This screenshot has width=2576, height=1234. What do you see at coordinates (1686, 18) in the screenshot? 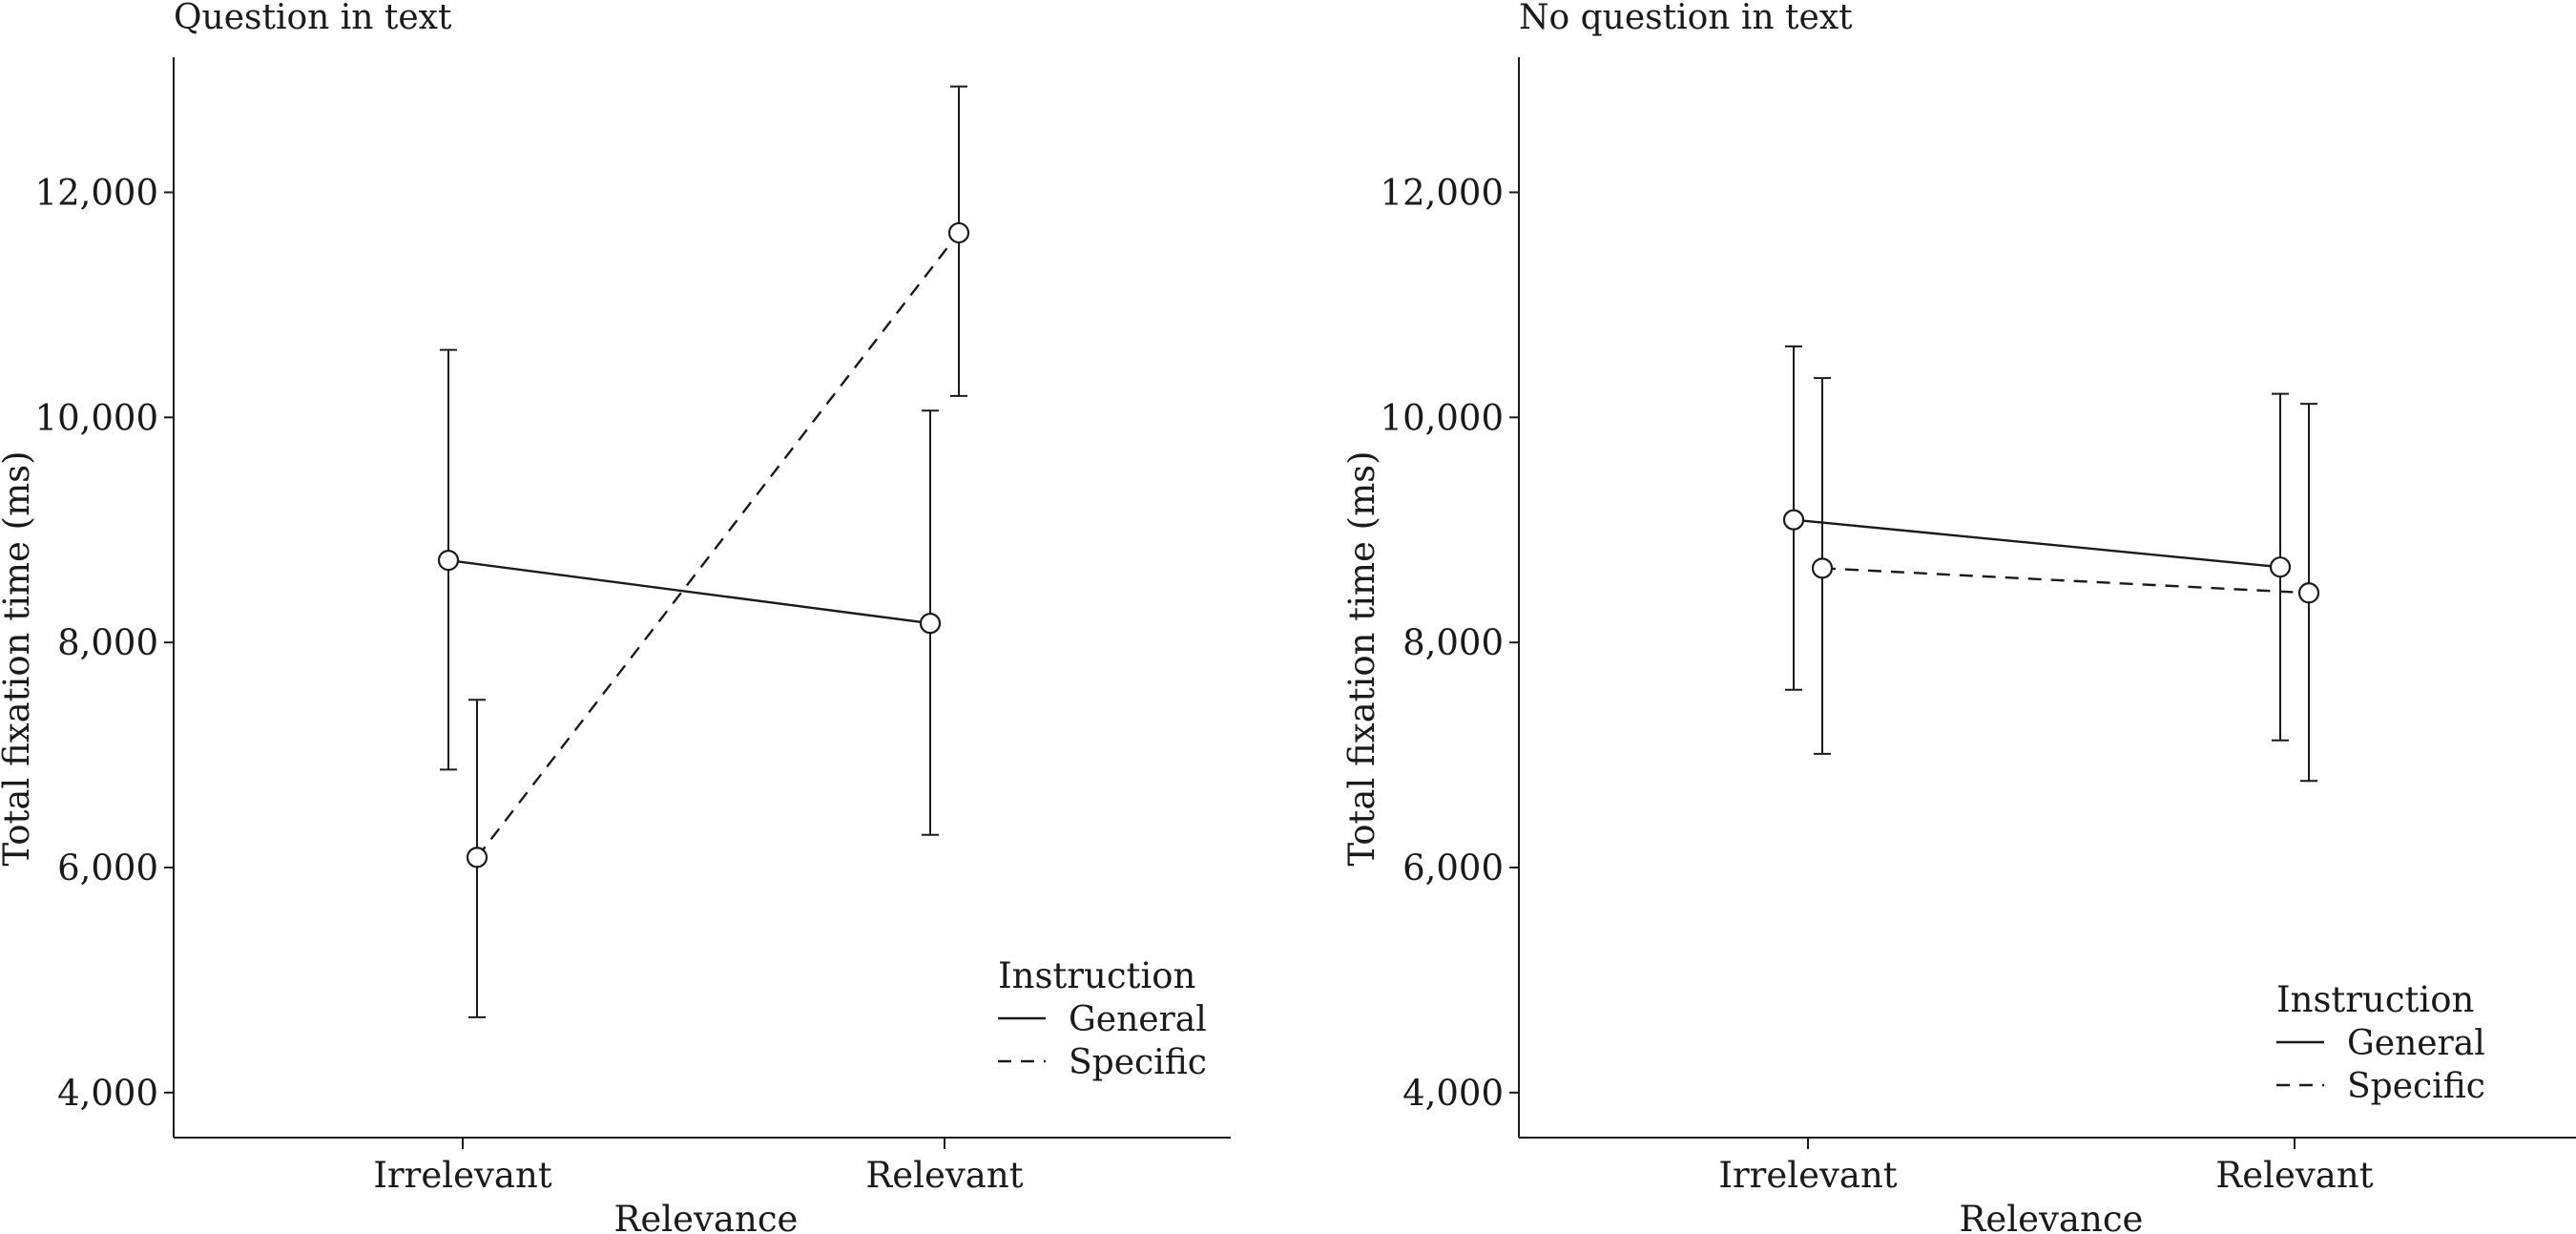
I see `panel-title: No question in text` at bounding box center [1686, 18].